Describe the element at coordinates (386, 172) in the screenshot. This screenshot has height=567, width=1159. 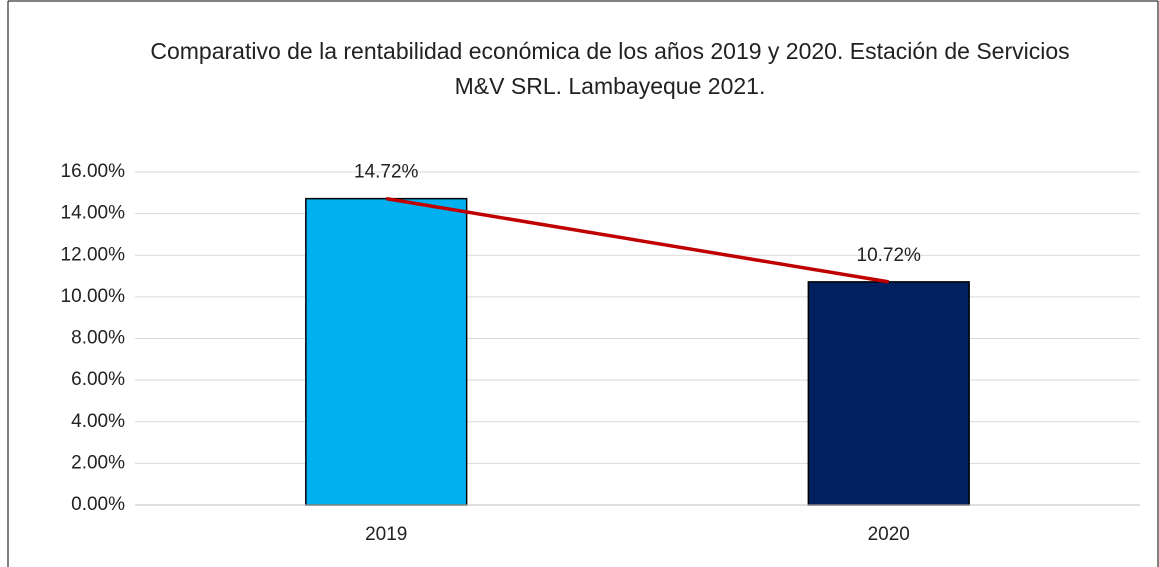
I see `data-label: 14.72%` at that location.